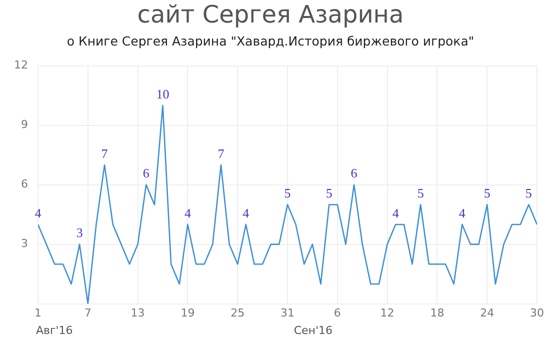  What do you see at coordinates (88, 313) in the screenshot?
I see `x-tick-label: 7` at bounding box center [88, 313].